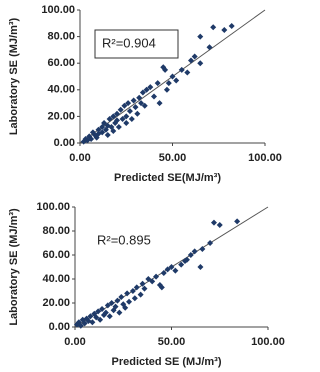 The image size is (320, 372). What do you see at coordinates (124, 239) in the screenshot?
I see `annotation: R²=0.895` at bounding box center [124, 239].